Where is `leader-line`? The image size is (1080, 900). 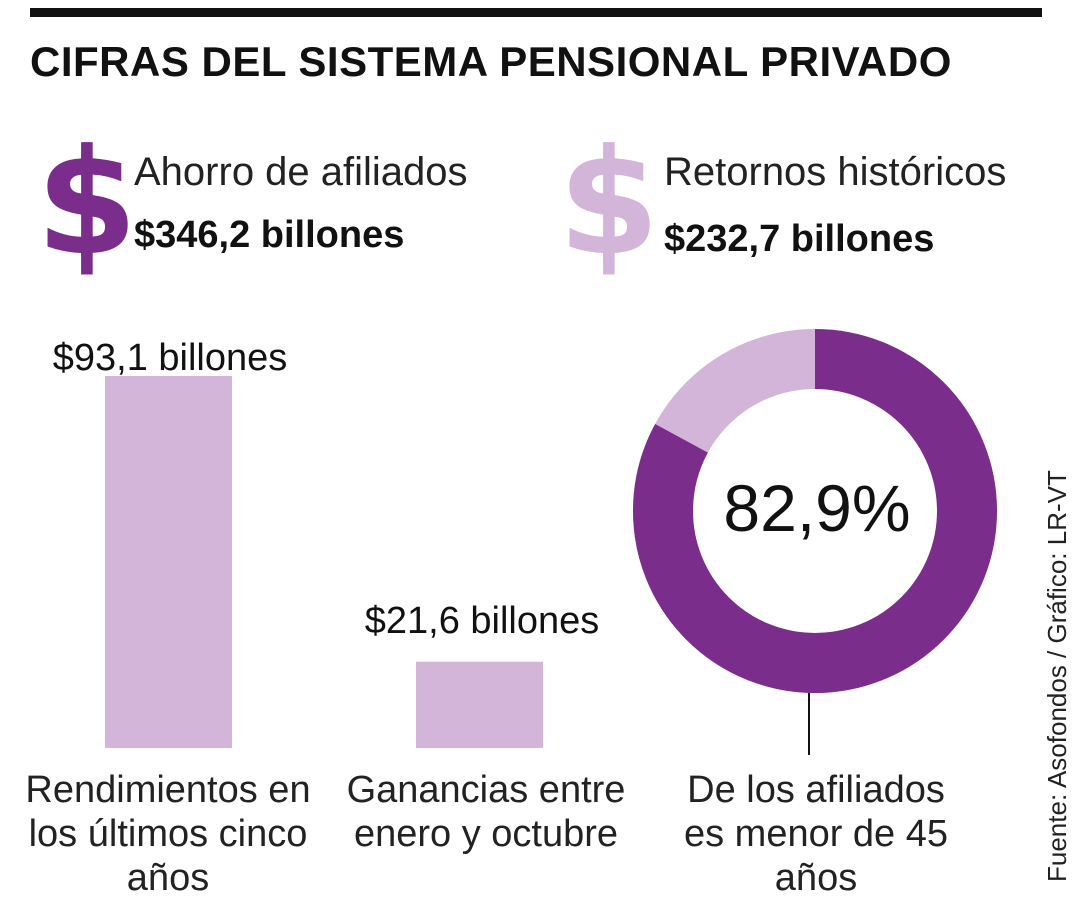
leader-line is located at coordinates (809, 724).